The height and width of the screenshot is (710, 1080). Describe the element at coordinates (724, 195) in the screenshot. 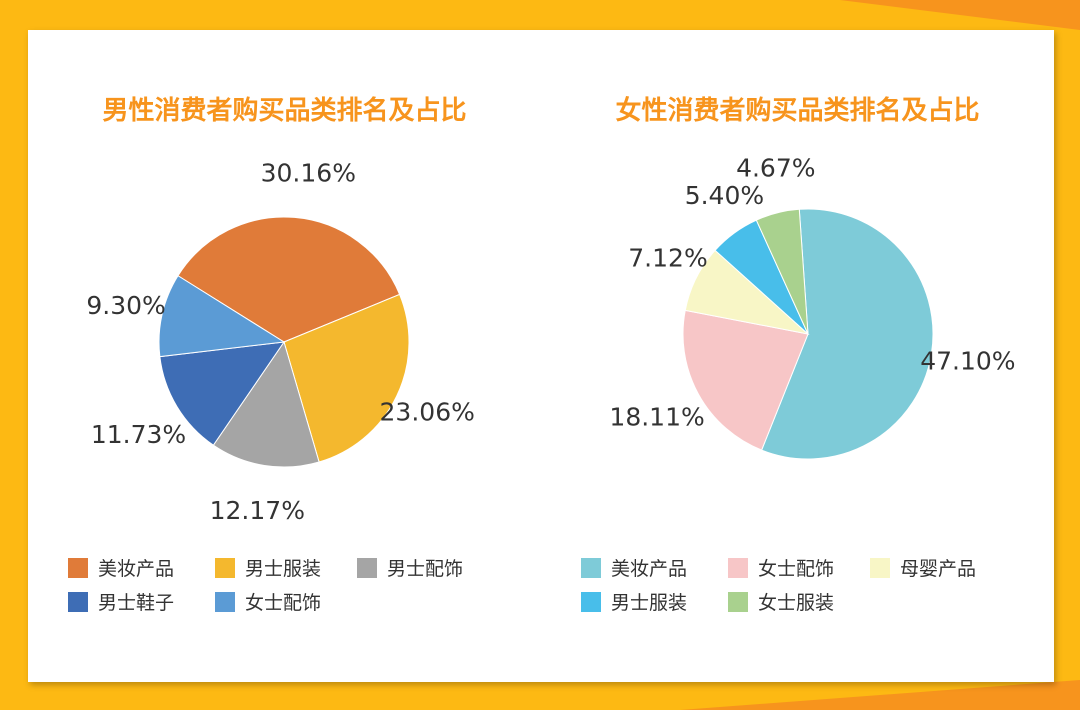

I see `data-label: 5.40%` at that location.